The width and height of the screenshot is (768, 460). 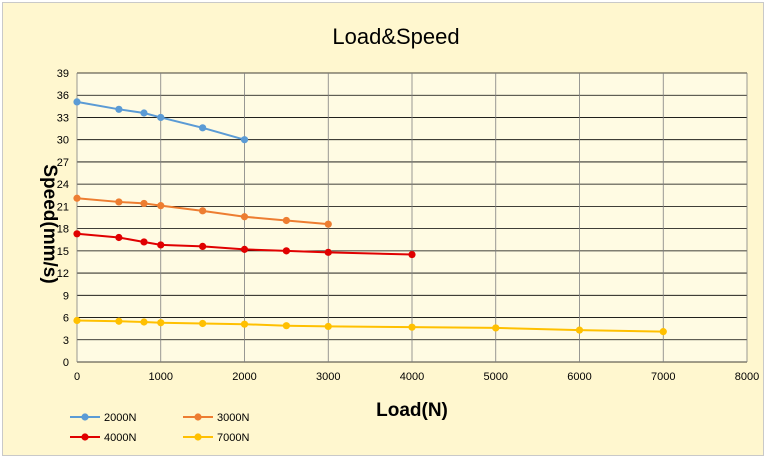 I want to click on x-tick-label: 1000, so click(x=161, y=377).